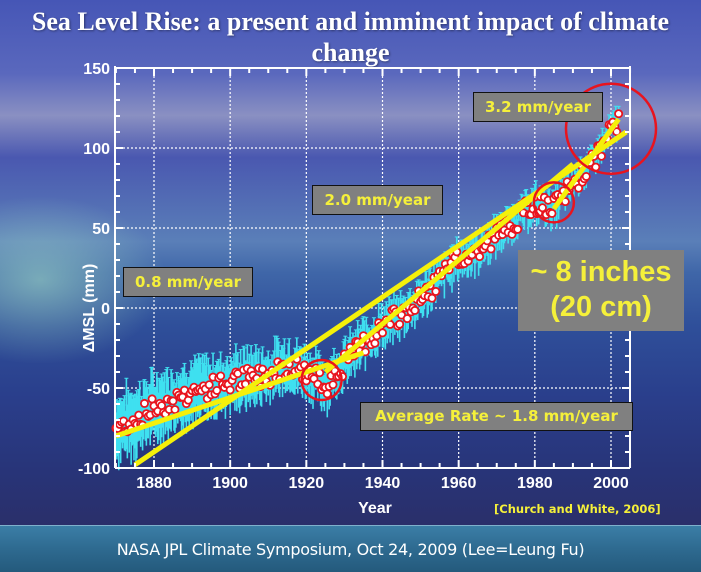  Describe the element at coordinates (230, 483) in the screenshot. I see `x-tick-label: 1900` at that location.